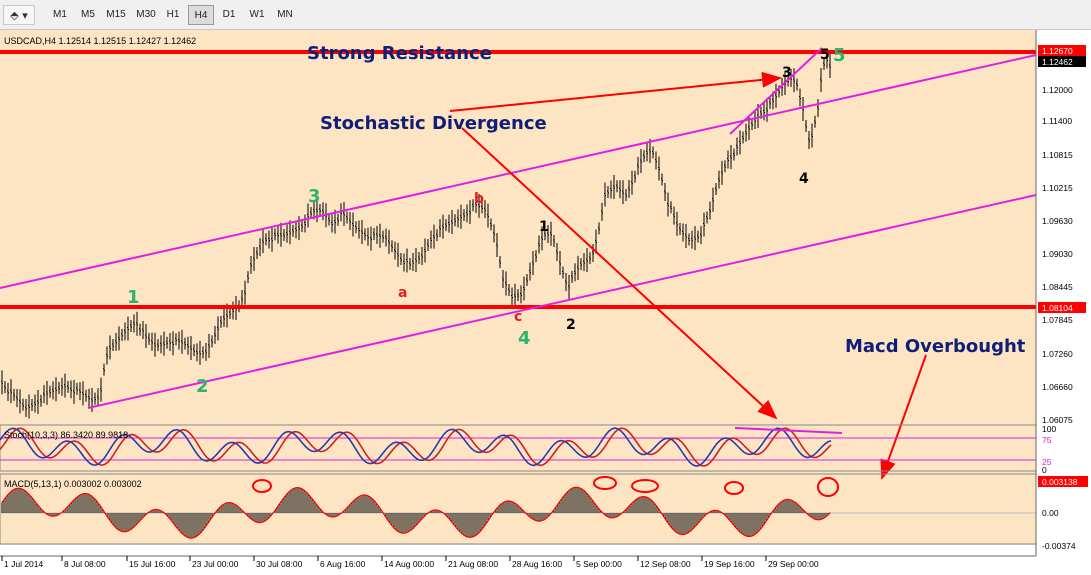 The image size is (1091, 575). I want to click on price-axis-label: 1.07260, so click(1057, 354).